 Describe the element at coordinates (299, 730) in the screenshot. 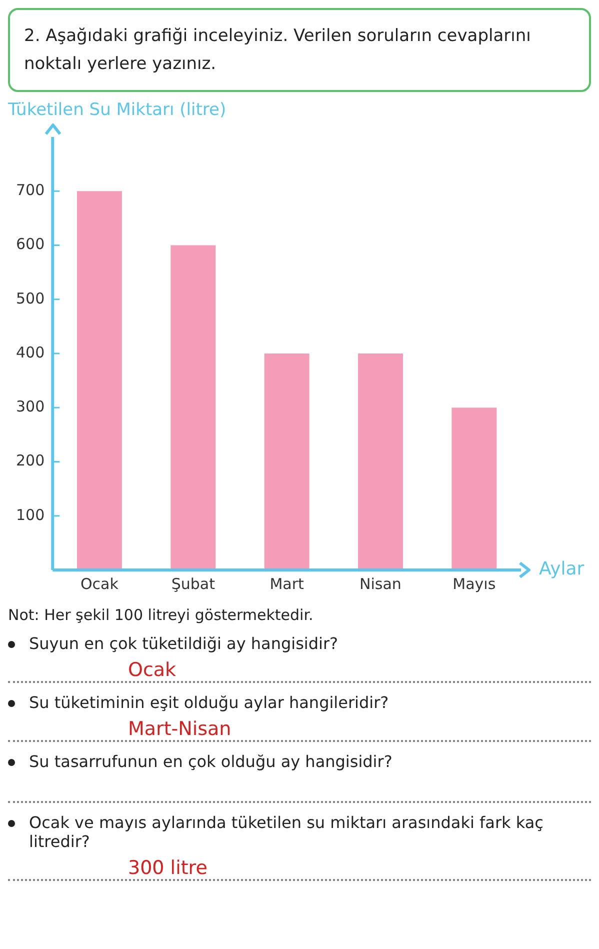

I see `text: Mart-Nisan` at that location.